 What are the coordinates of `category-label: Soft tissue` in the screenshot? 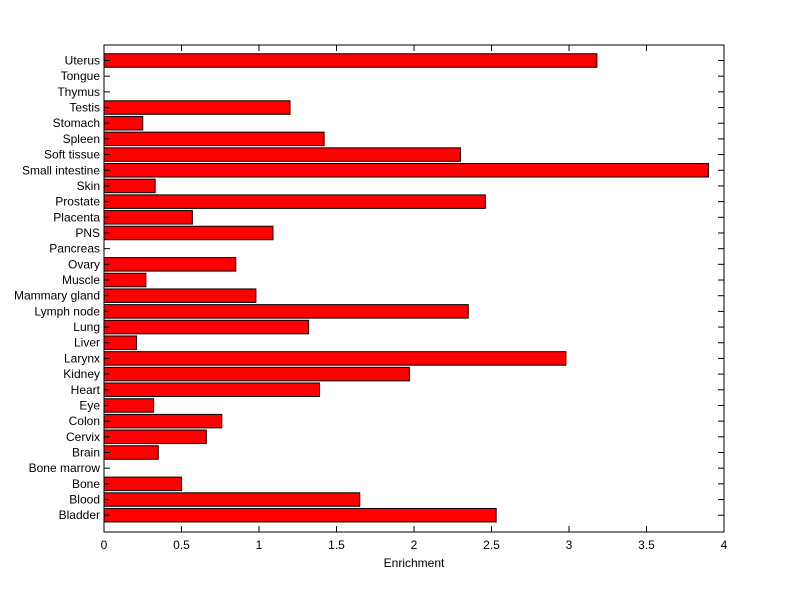 It's located at (72, 155).